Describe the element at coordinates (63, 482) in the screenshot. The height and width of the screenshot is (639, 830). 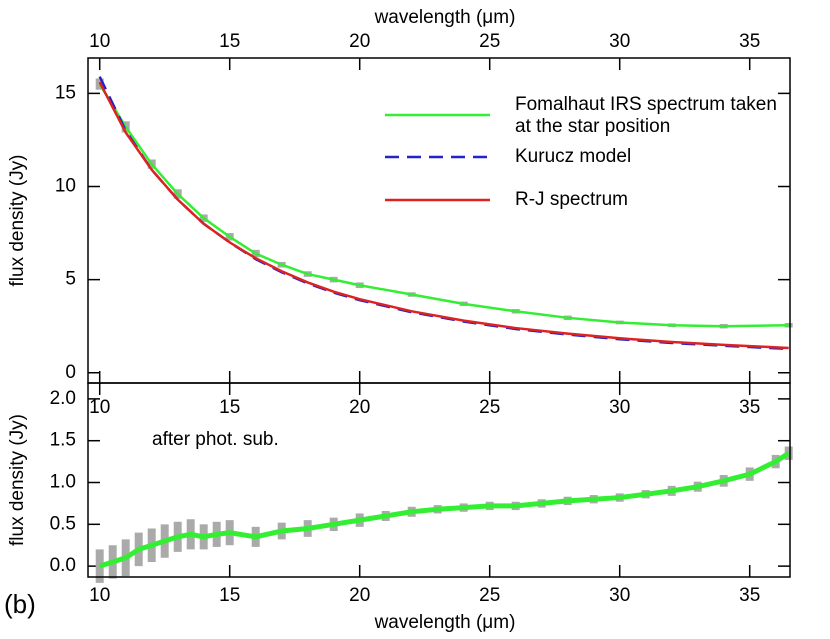
I see `y-tick-label: 1.0` at that location.